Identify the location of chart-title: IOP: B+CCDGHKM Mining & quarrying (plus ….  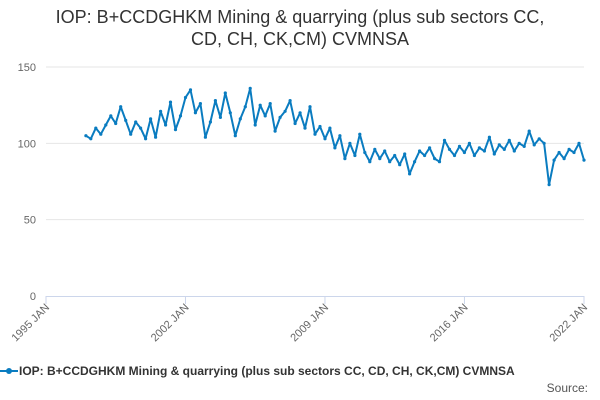
(300, 28).